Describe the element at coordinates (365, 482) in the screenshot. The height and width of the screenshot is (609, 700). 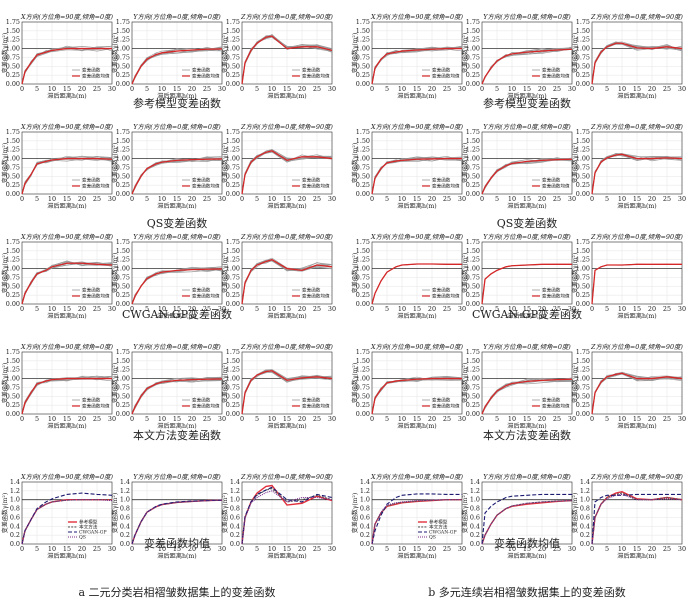
I see `y-tick-label: 1.4` at that location.